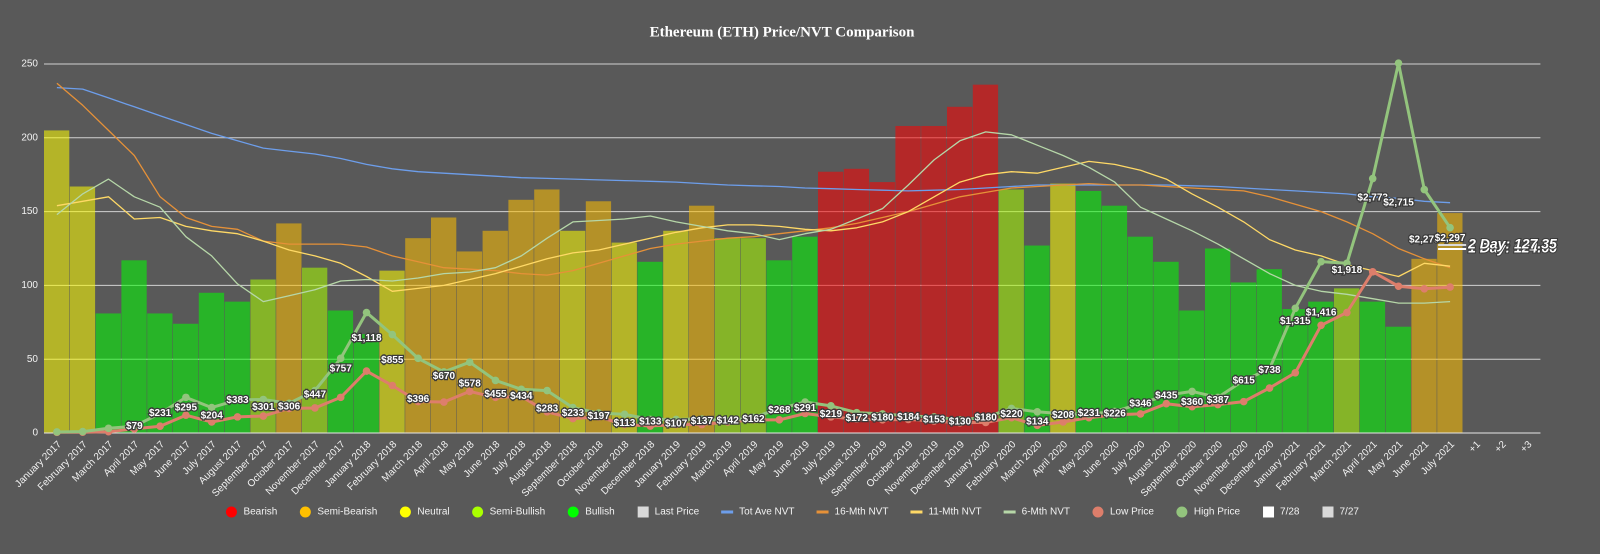  I want to click on price-label: $184, so click(908, 417).